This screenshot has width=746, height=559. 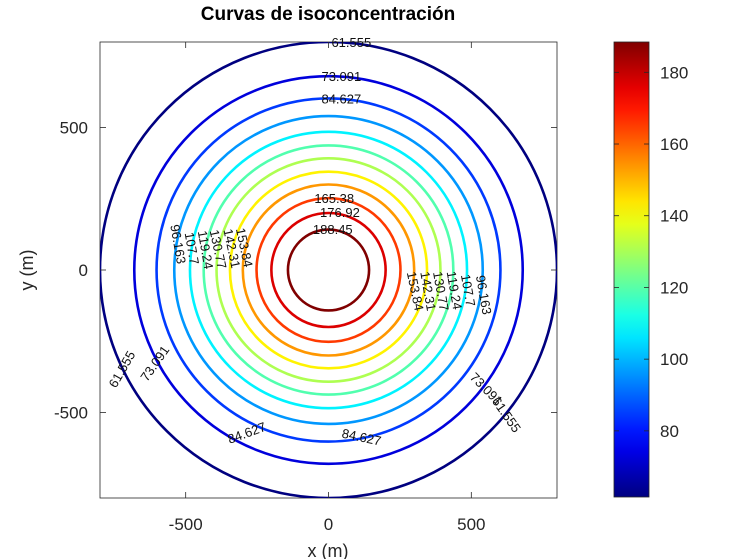 I want to click on y-axis-label: y (m), so click(x=27, y=270).